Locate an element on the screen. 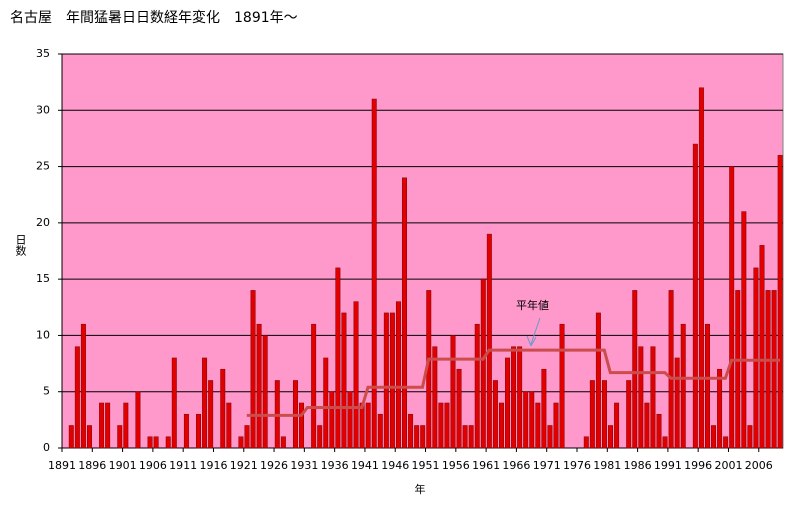 The height and width of the screenshot is (512, 809). y-axis-label: 日数 is located at coordinates (20, 245).